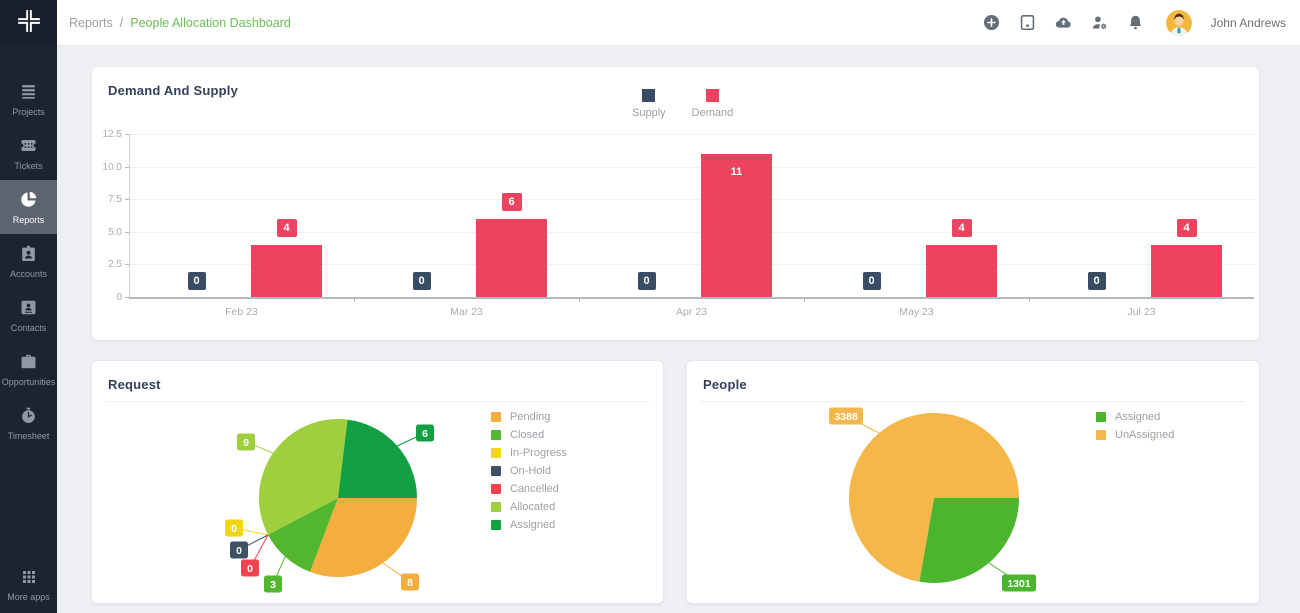 Image resolution: width=1300 pixels, height=613 pixels. I want to click on sidebar-item-label: Tickets, so click(28, 165).